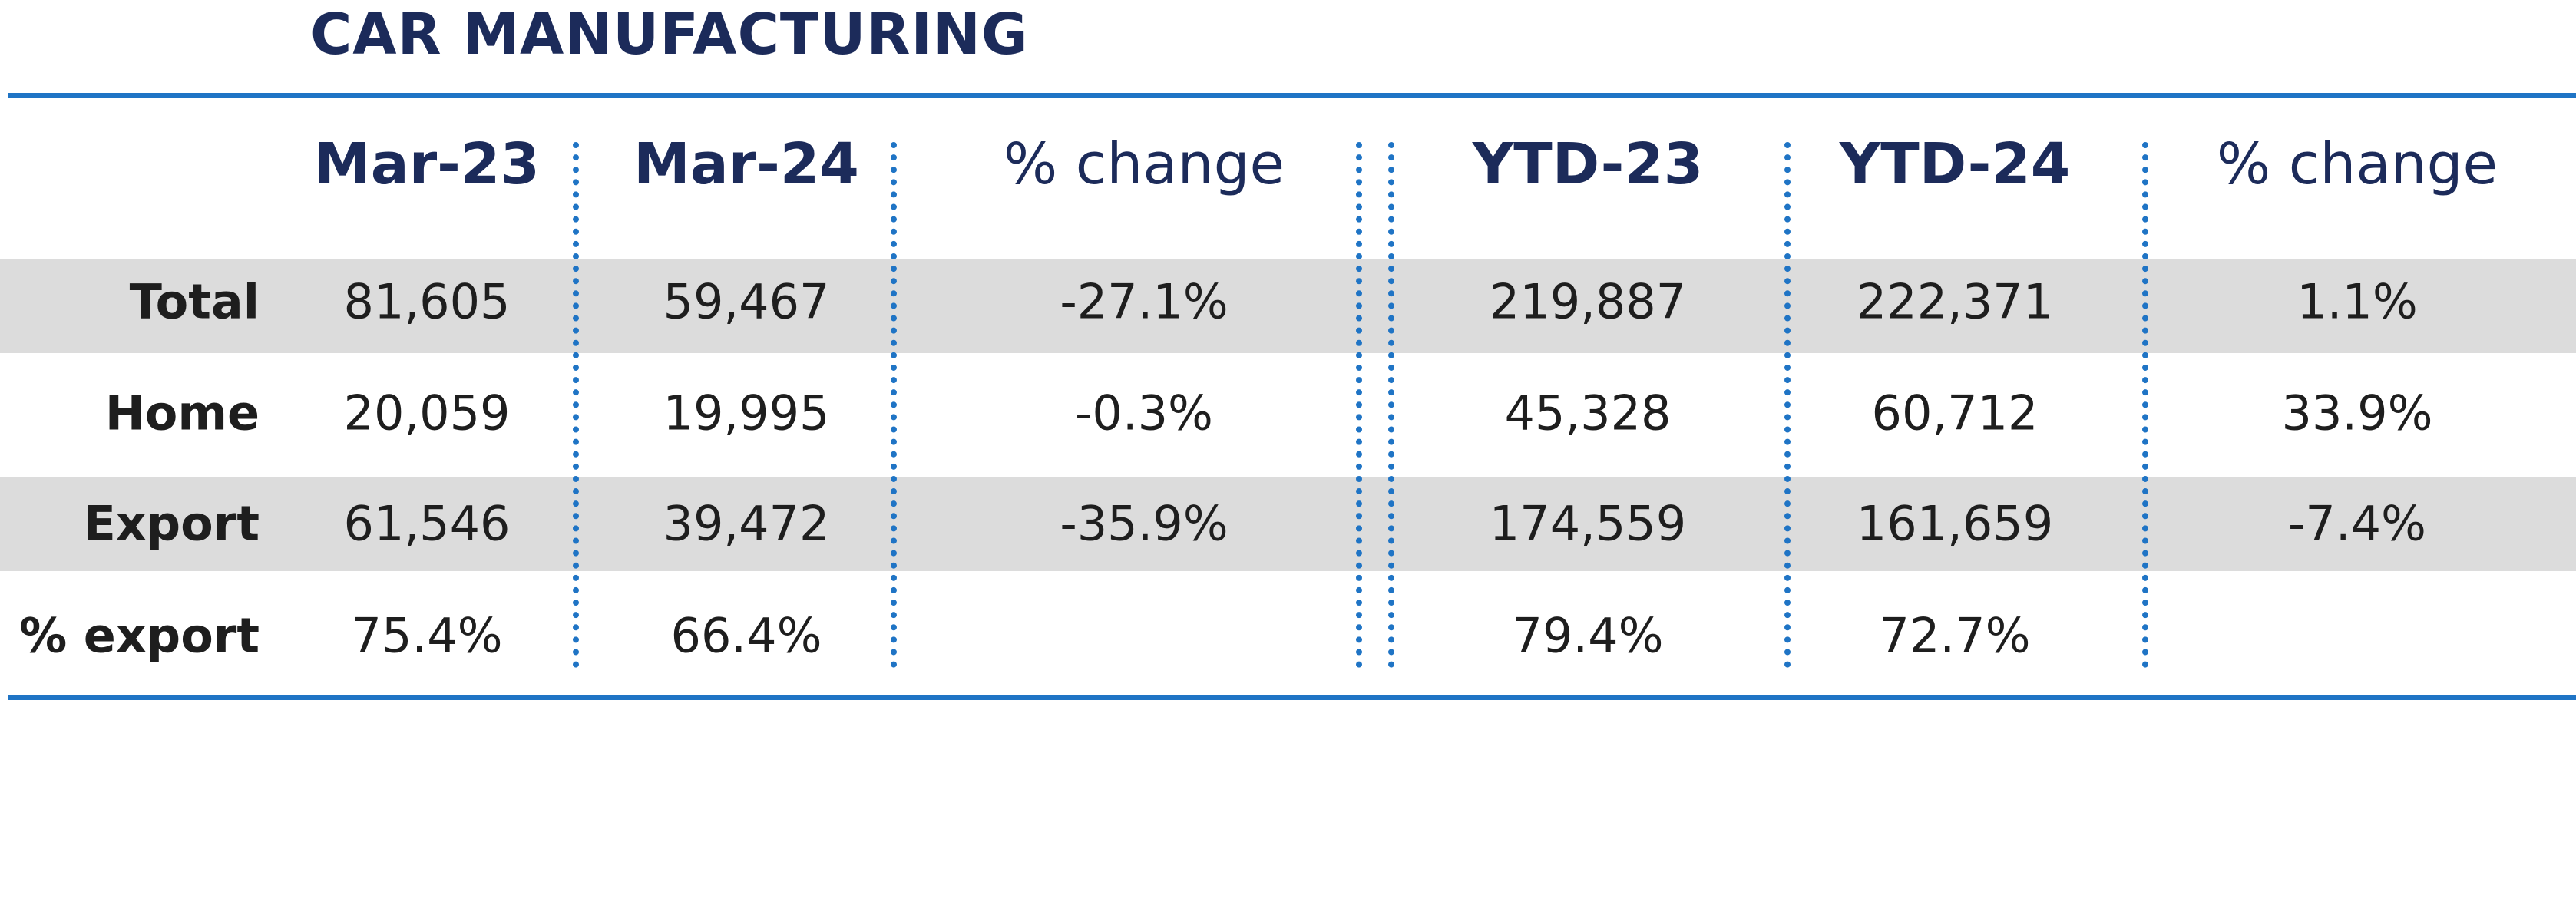  Describe the element at coordinates (1588, 301) in the screenshot. I see `table-cell: 219,887` at that location.